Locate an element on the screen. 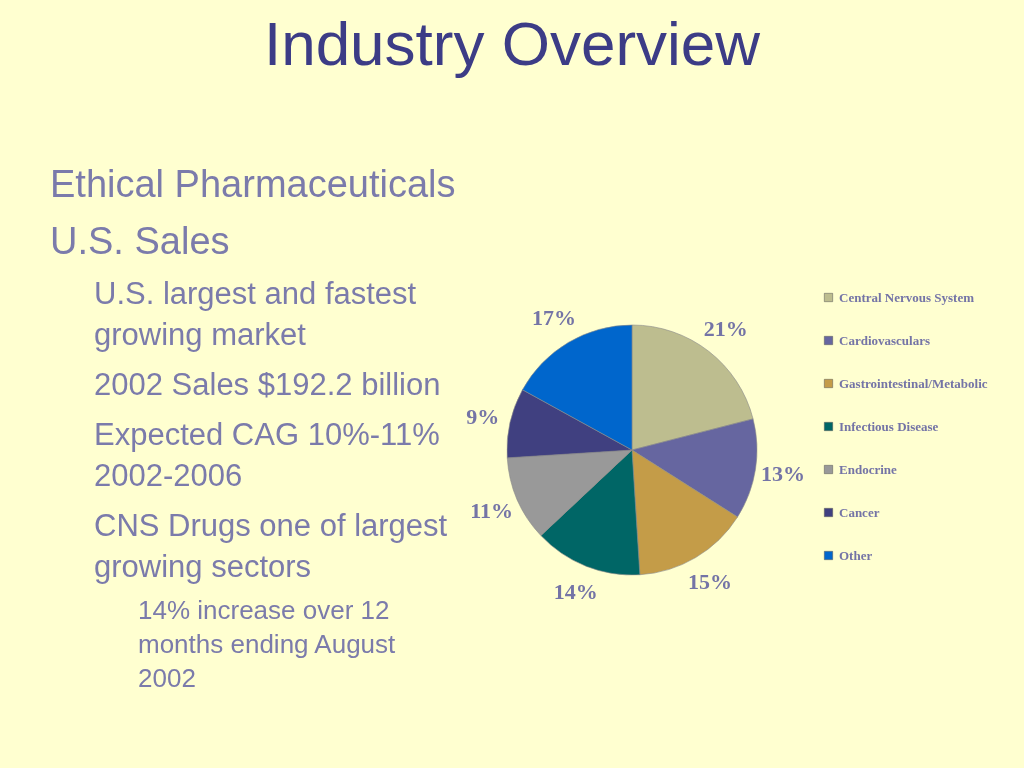 The width and height of the screenshot is (1024, 768). text: 2002 Sales $192.2 billion is located at coordinates (267, 384).